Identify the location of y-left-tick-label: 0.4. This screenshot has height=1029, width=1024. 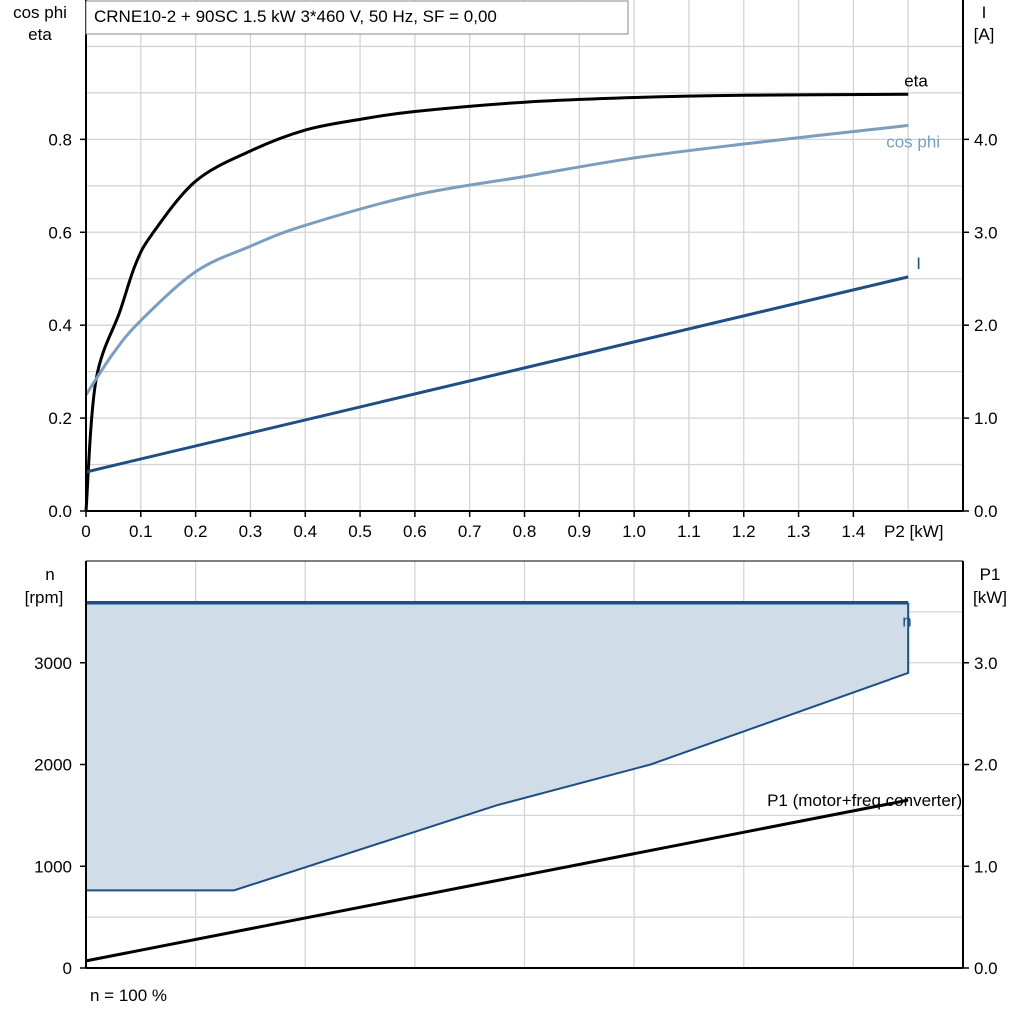
(60, 325).